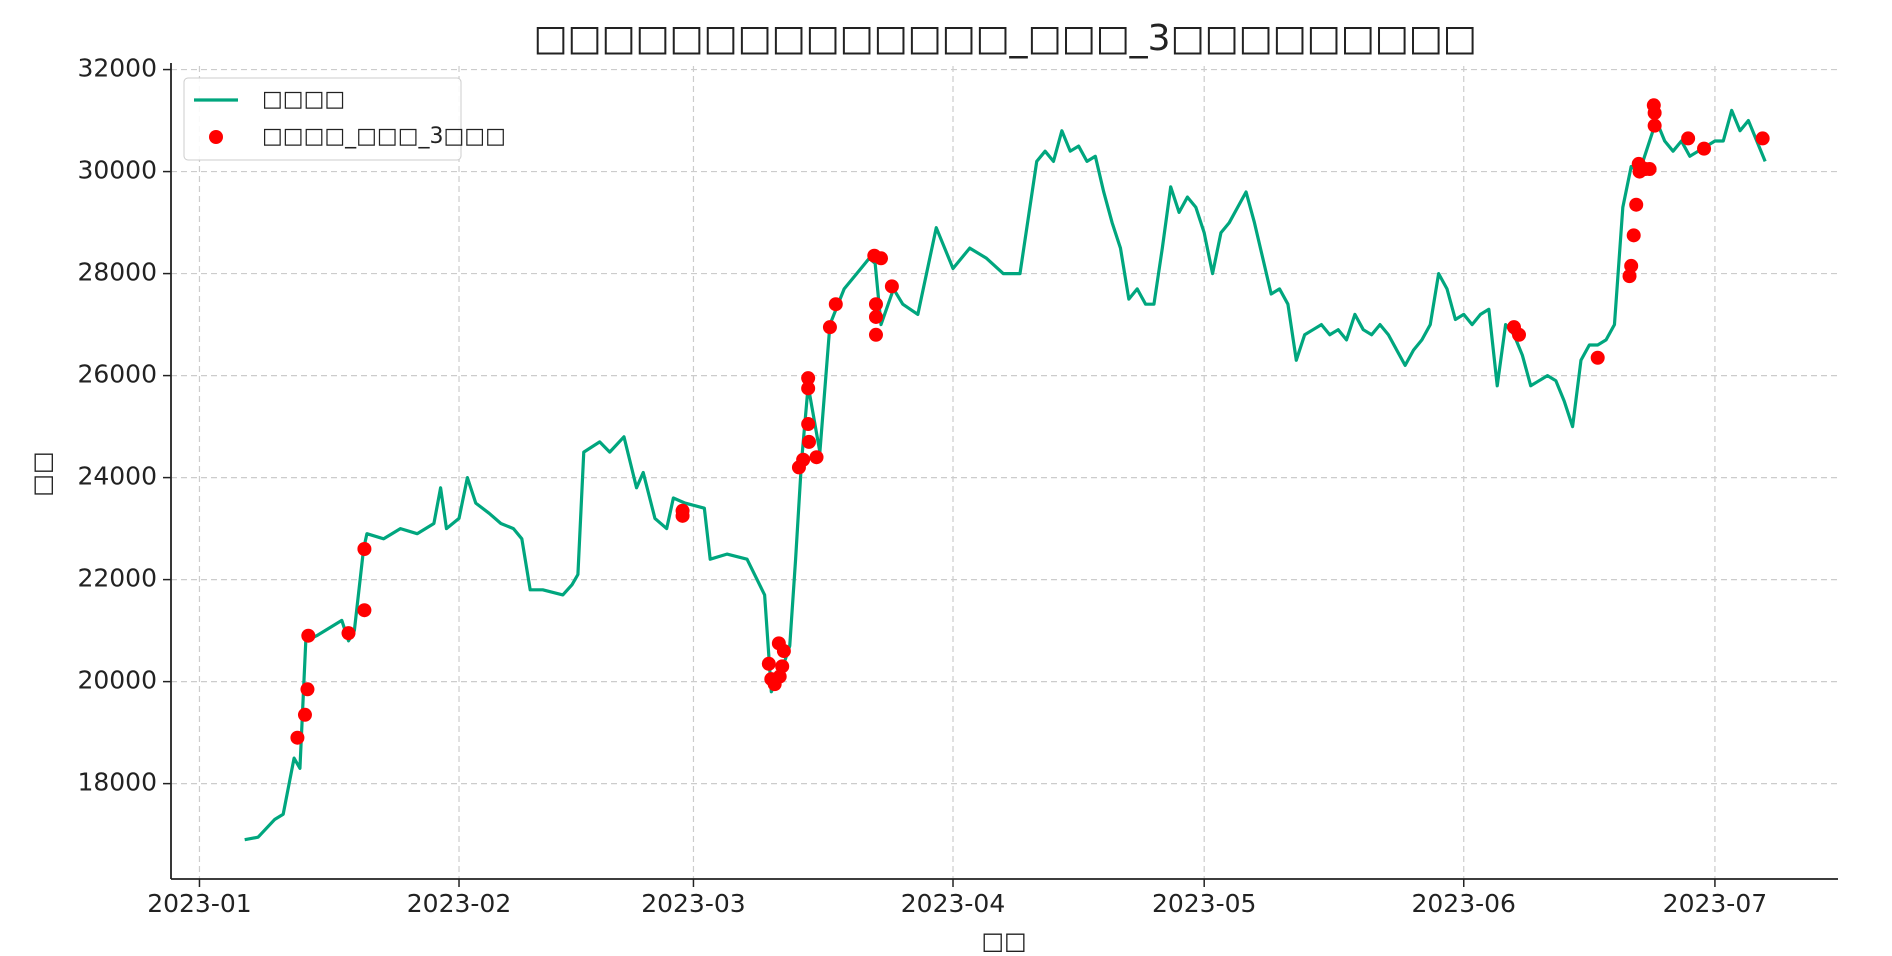  What do you see at coordinates (303, 99) in the screenshot?
I see `legend-label: □□□□` at bounding box center [303, 99].